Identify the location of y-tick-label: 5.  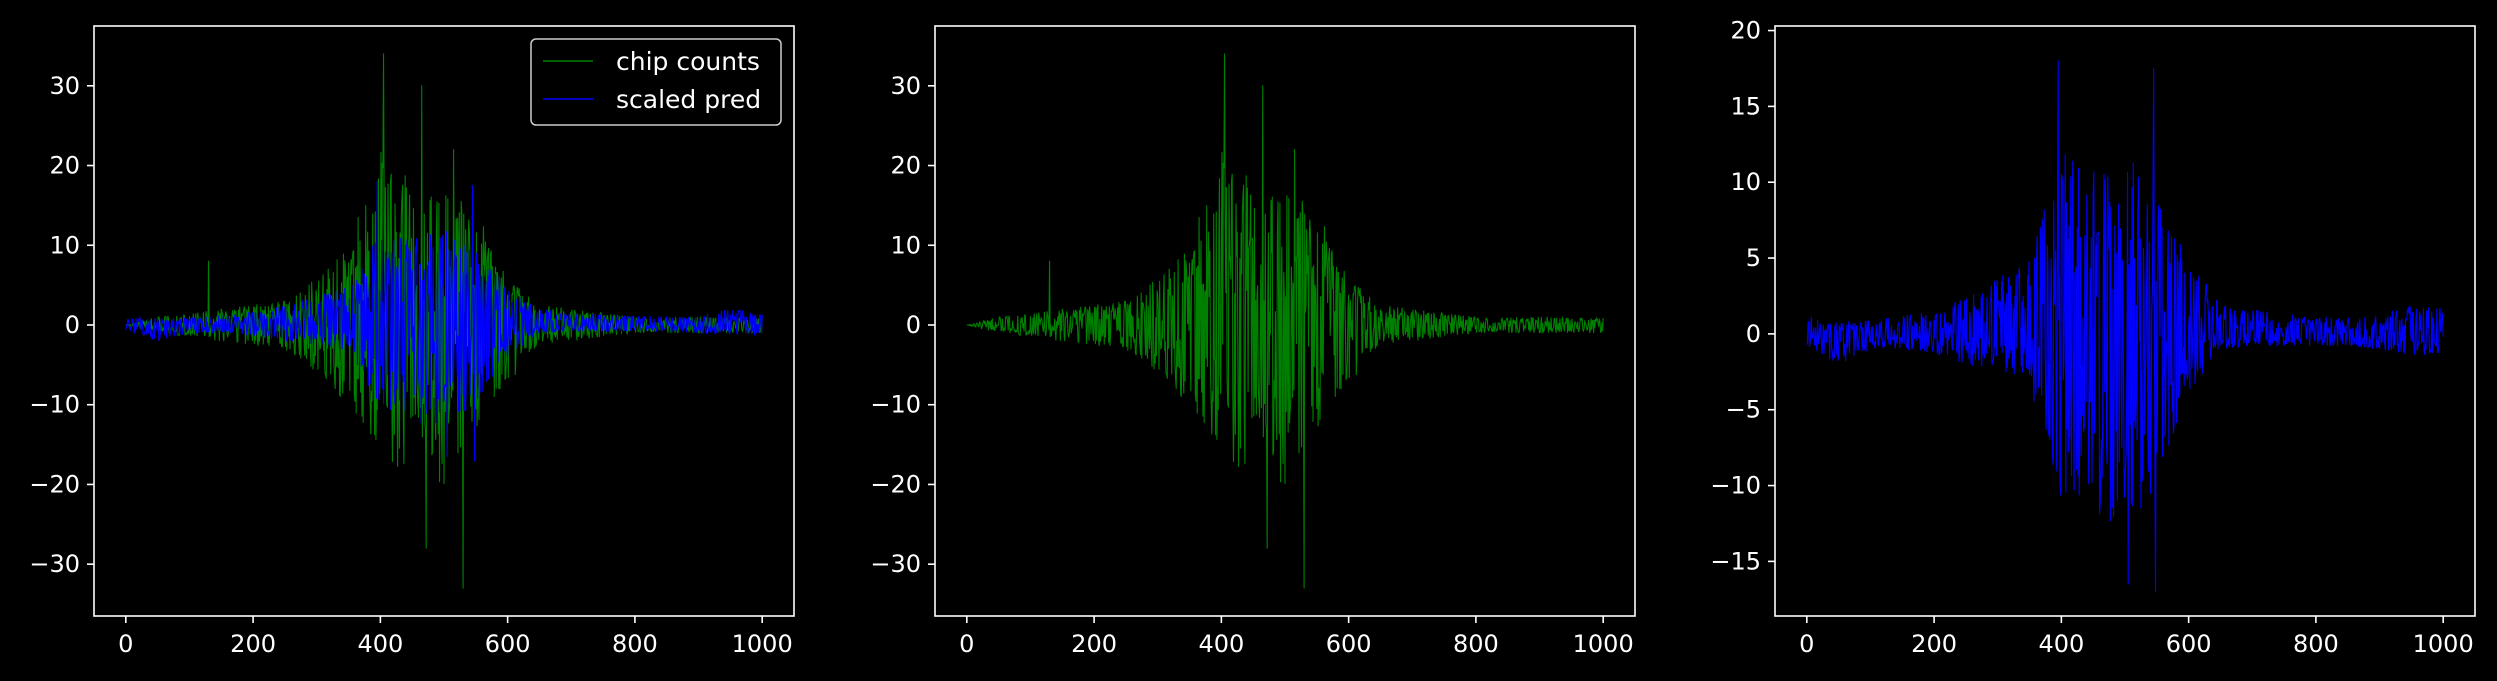
(1753, 258).